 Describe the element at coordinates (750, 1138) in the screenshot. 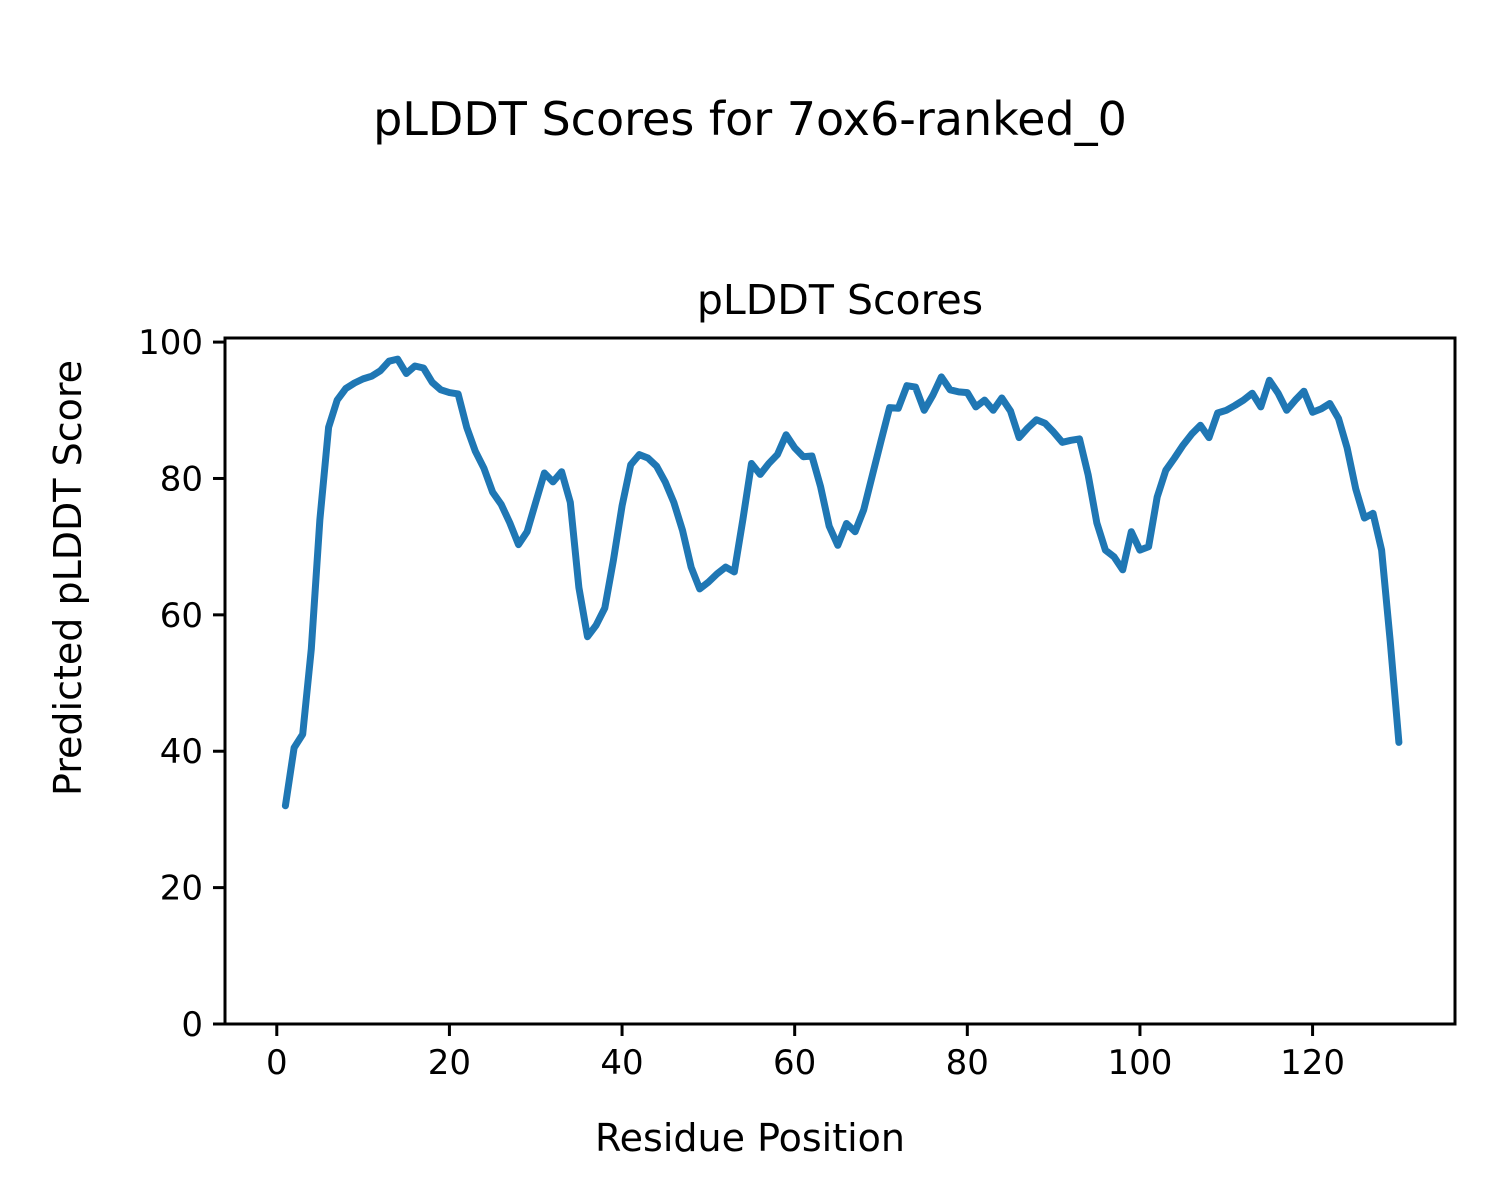

I see `x-axis-label: Residue Position` at that location.